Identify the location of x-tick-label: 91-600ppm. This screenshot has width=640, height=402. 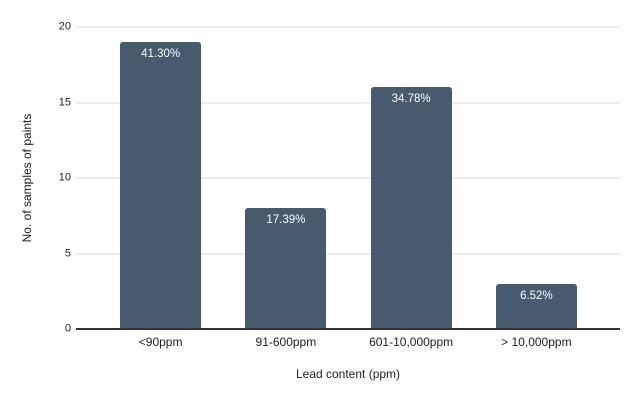
(286, 342).